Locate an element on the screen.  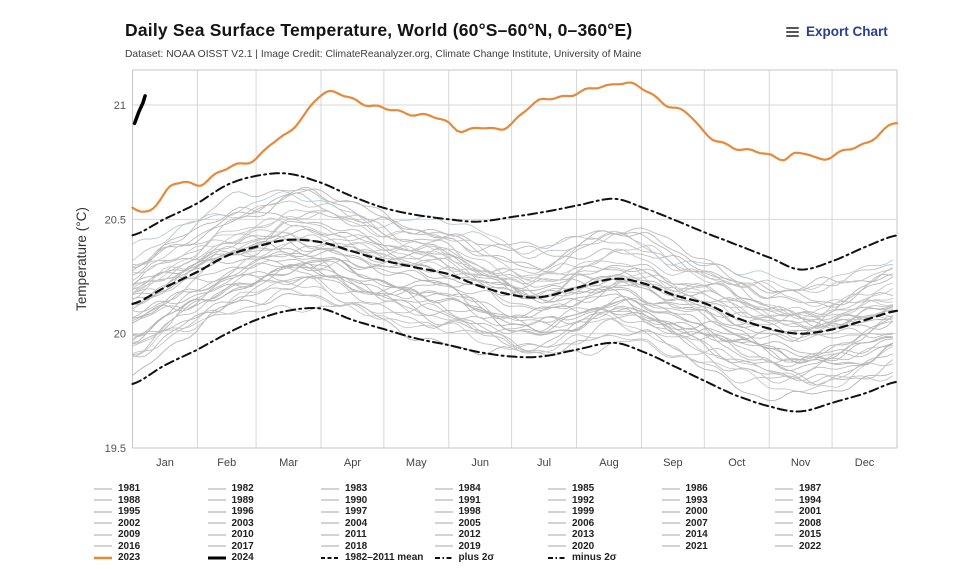
legend-item-2019: 2019 is located at coordinates (491, 546).